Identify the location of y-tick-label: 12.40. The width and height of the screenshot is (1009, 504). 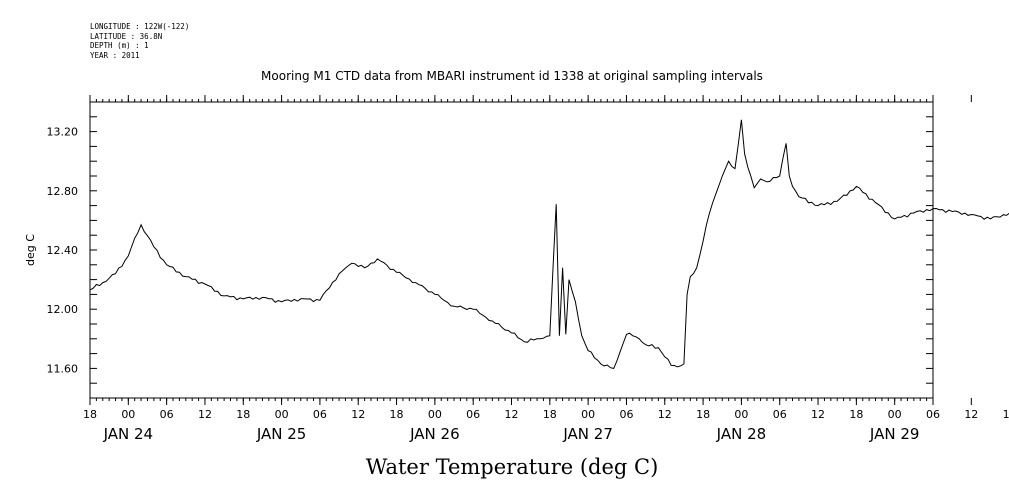
(63, 250).